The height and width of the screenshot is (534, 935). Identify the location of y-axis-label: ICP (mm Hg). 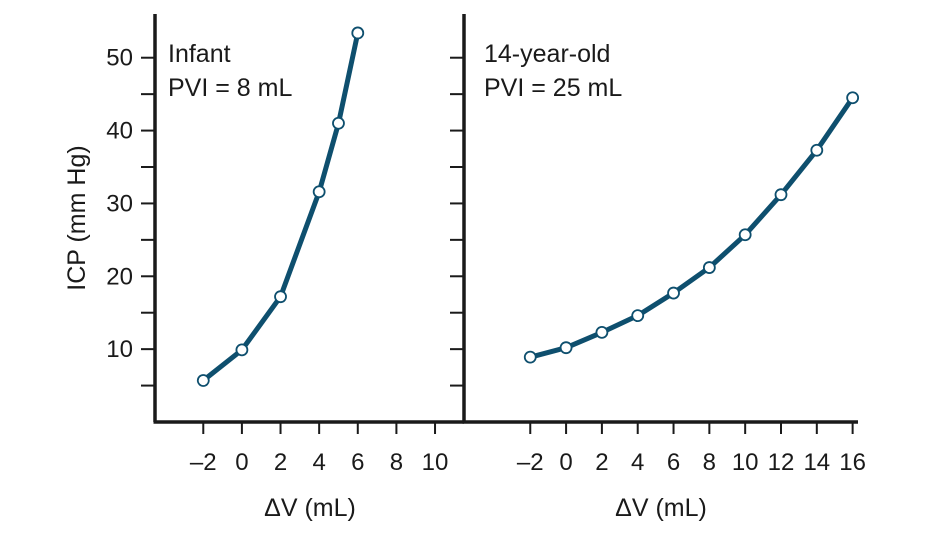
(77, 217).